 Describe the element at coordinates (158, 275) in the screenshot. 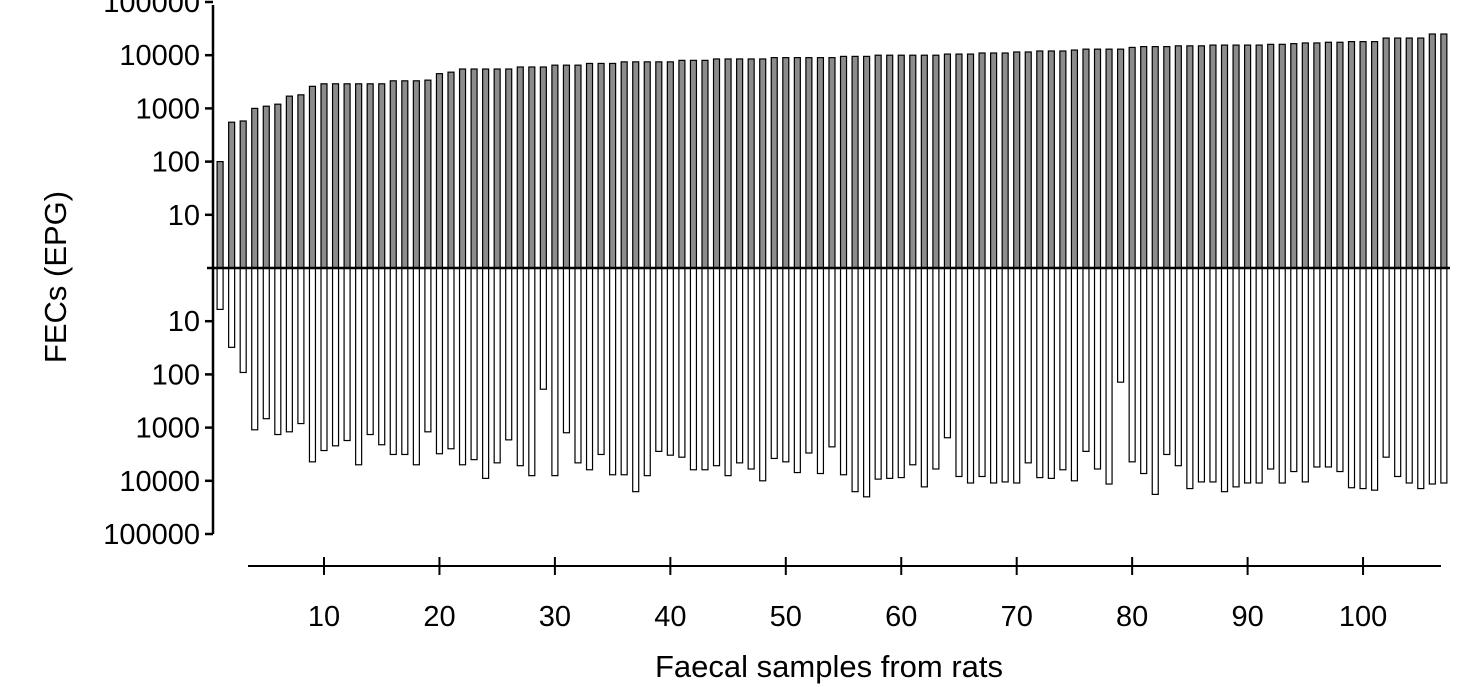

I see `y-ticks: 100000 10000 1000 100 10 10 100 1000 10000 100000` at that location.